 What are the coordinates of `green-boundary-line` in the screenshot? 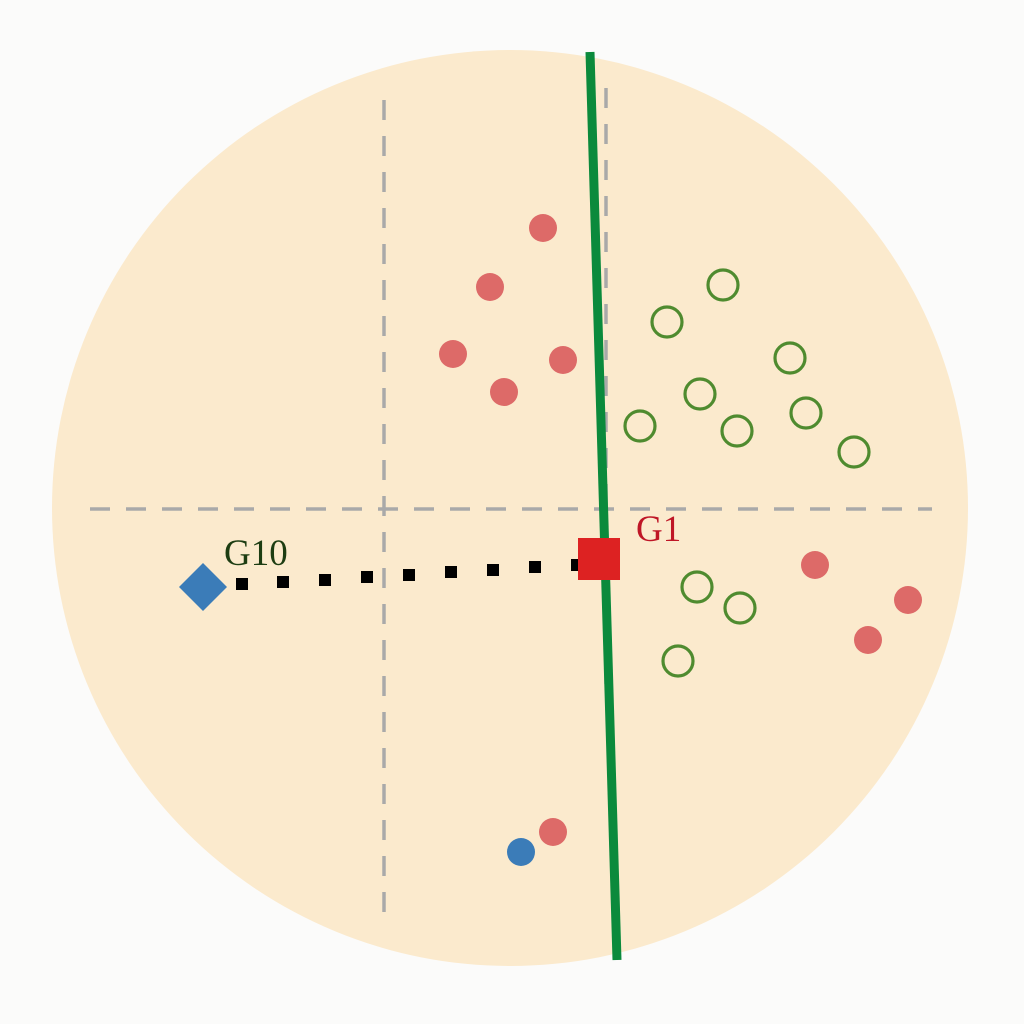 It's located at (603, 506).